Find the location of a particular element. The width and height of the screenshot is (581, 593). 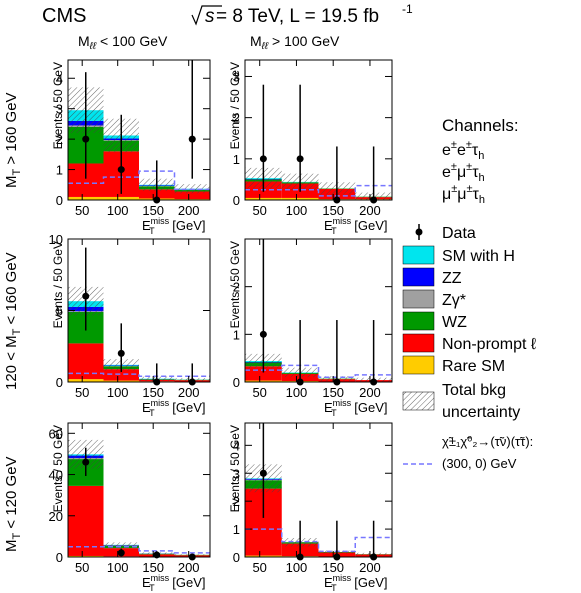

legend-zgamma: Zγ* is located at coordinates (434, 299).